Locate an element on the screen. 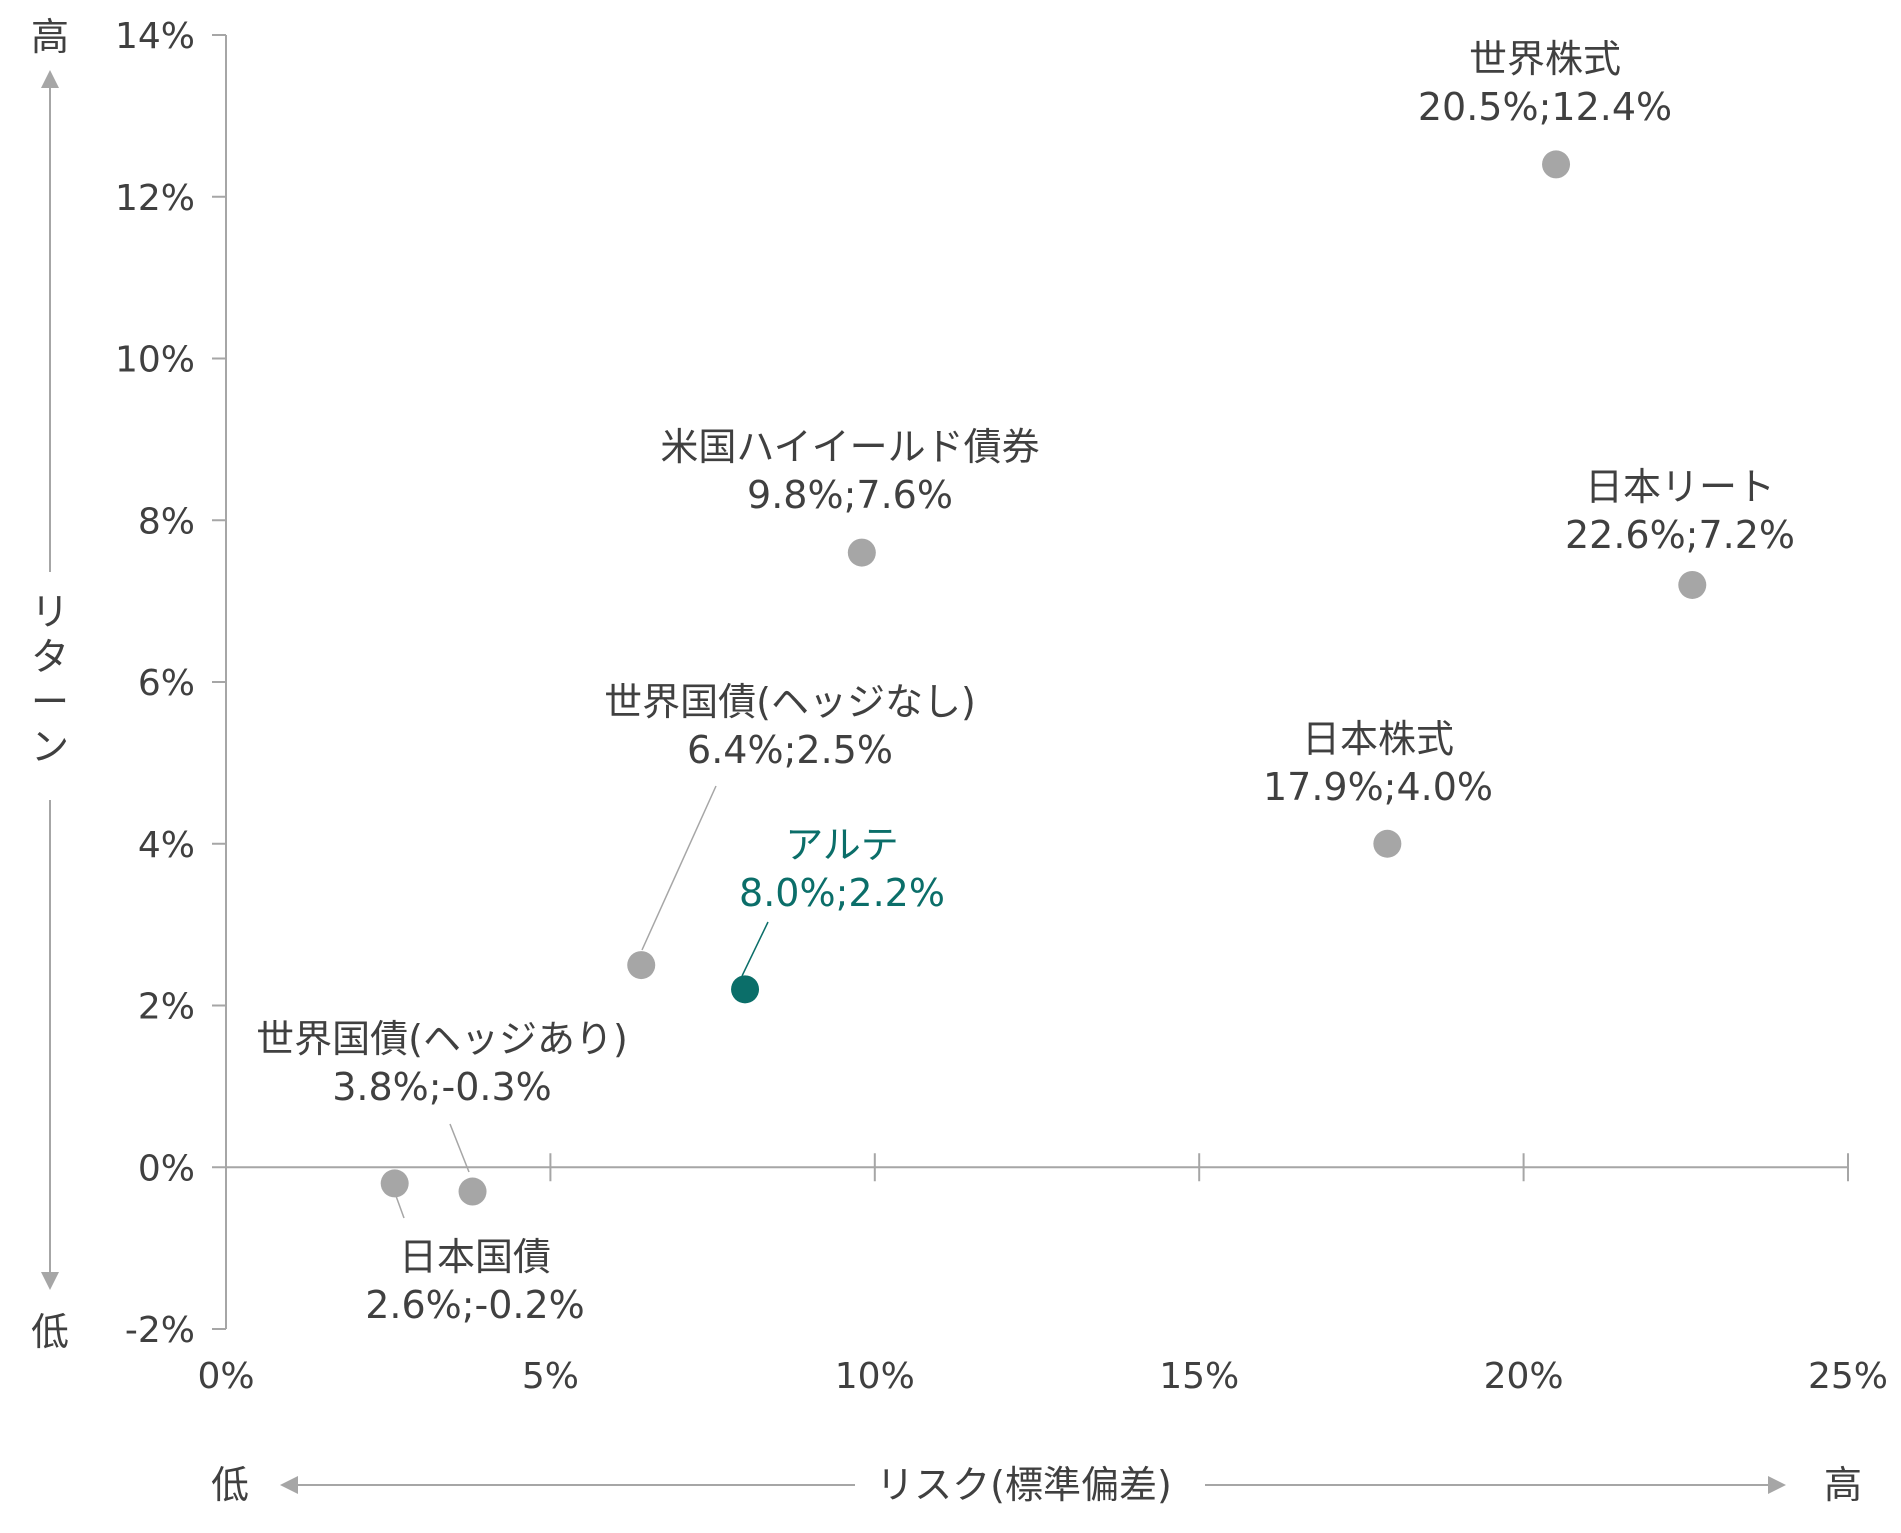  point-values-label: 3.8%;-0.3% is located at coordinates (442, 1087).